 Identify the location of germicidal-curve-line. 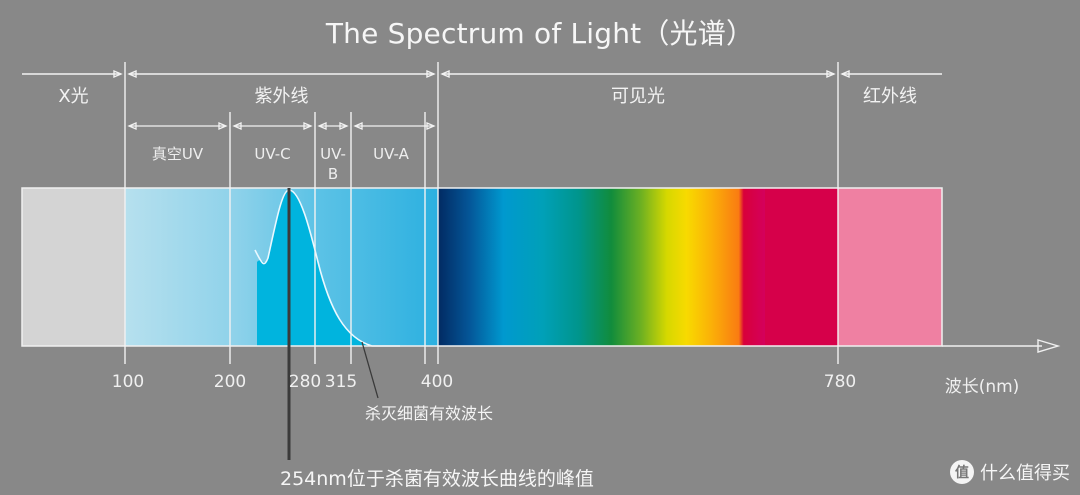
(327, 268).